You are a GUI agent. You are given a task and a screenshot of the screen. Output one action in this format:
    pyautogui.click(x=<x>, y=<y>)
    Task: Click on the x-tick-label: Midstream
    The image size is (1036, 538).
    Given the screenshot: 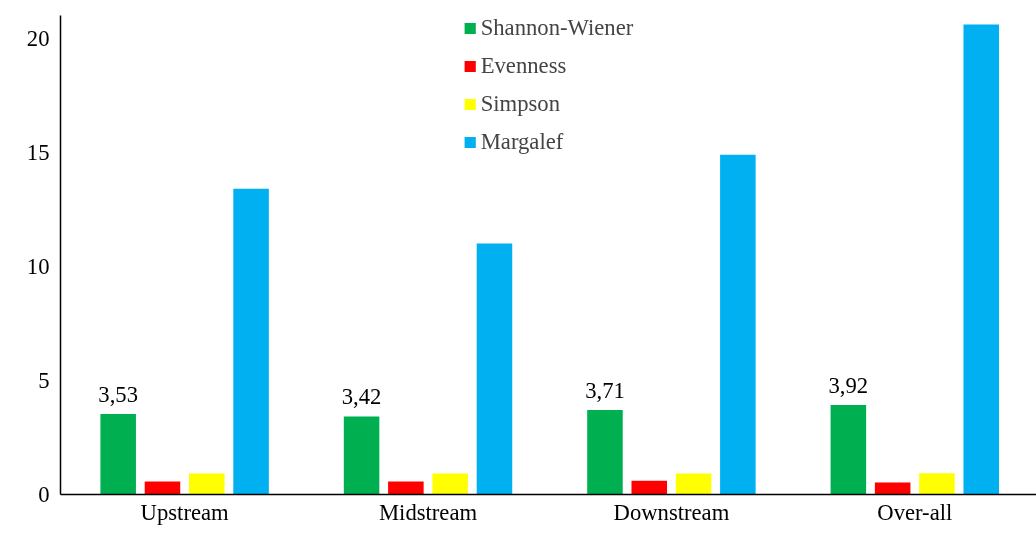 What is the action you would take?
    pyautogui.click(x=428, y=512)
    